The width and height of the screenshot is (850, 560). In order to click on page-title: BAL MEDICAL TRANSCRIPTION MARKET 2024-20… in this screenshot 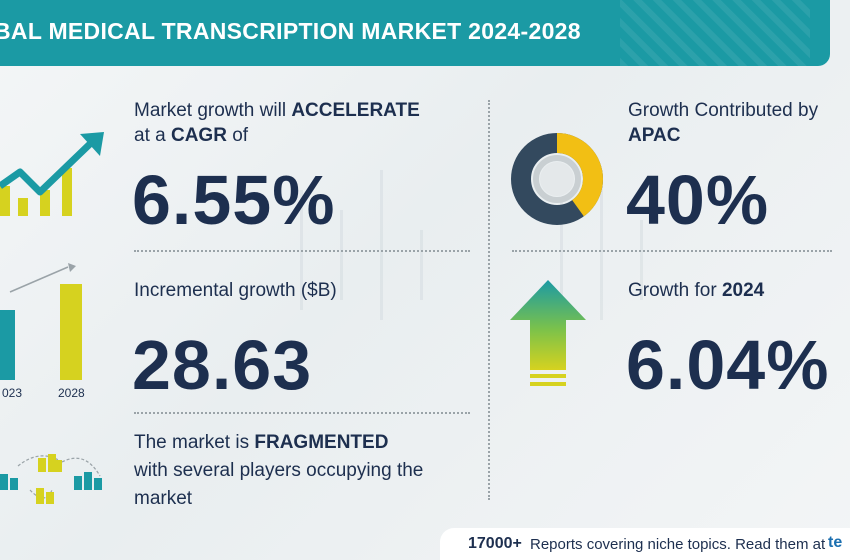, I will do `click(290, 31)`.